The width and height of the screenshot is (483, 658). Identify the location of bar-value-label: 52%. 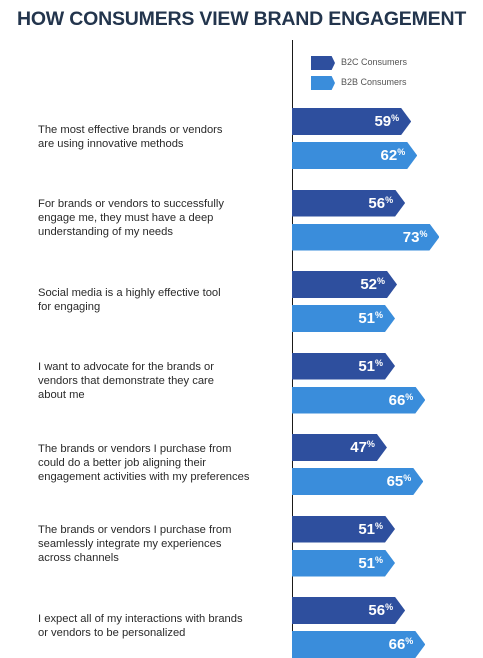
(373, 284).